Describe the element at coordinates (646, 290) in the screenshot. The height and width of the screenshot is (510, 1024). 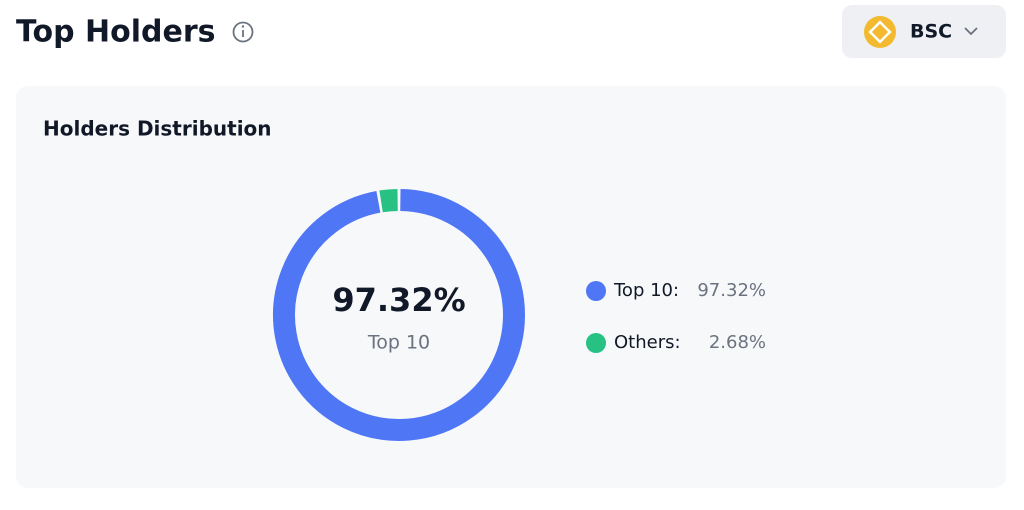
I see `legend-label: Top 10:` at that location.